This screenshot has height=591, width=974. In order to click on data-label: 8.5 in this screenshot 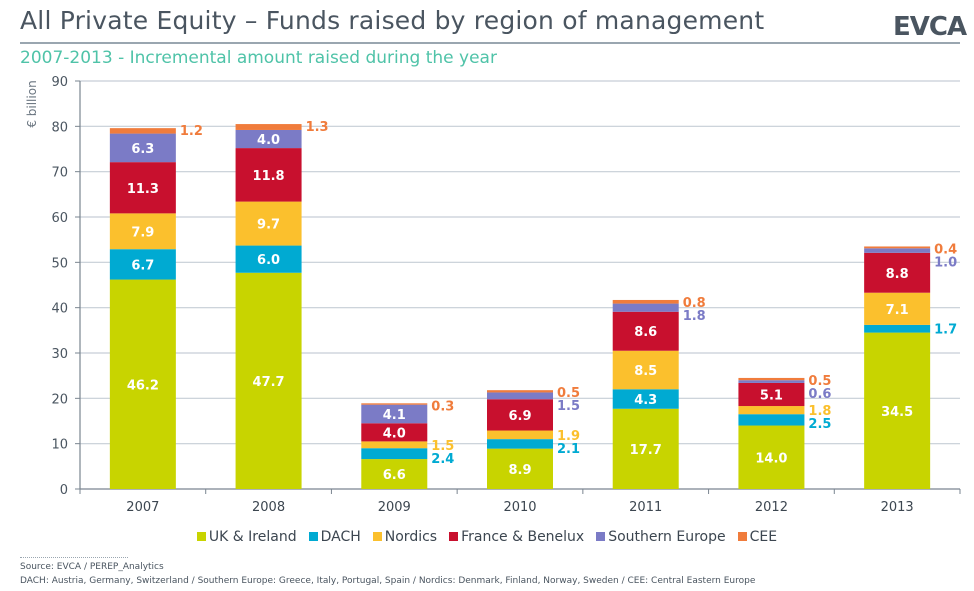, I will do `click(645, 371)`.